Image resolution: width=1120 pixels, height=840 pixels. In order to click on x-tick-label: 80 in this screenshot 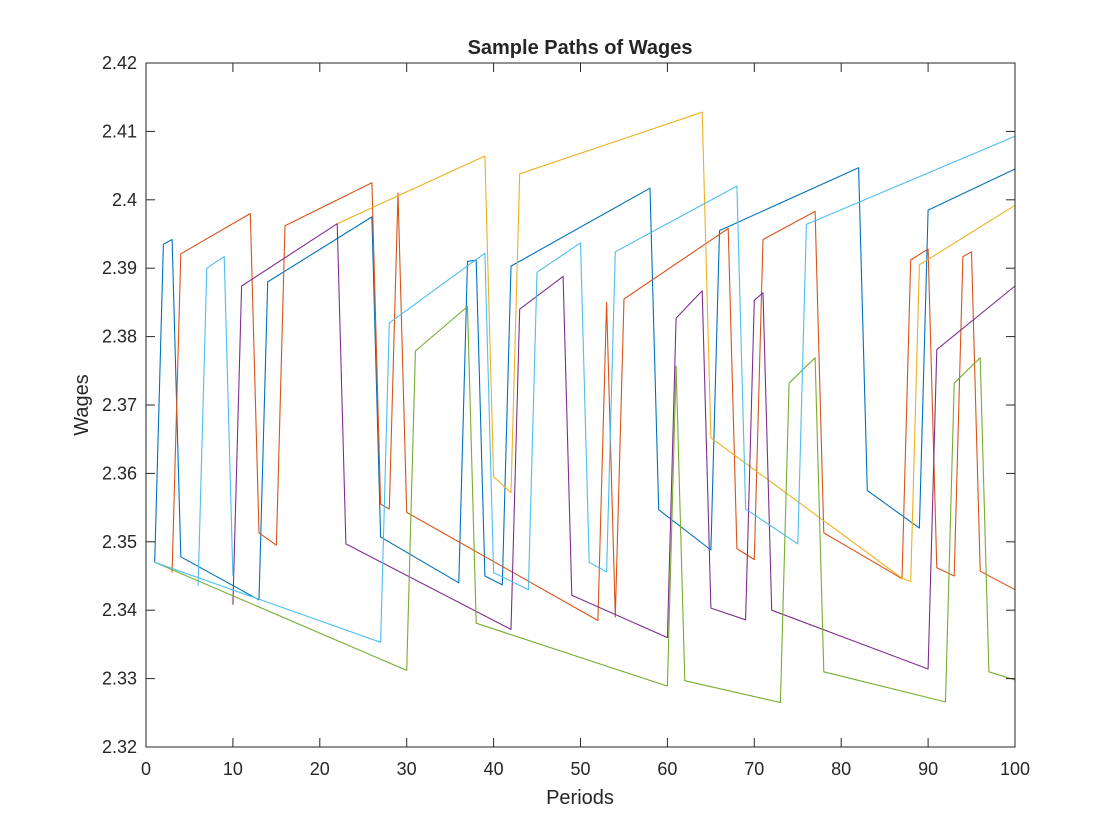, I will do `click(841, 769)`.